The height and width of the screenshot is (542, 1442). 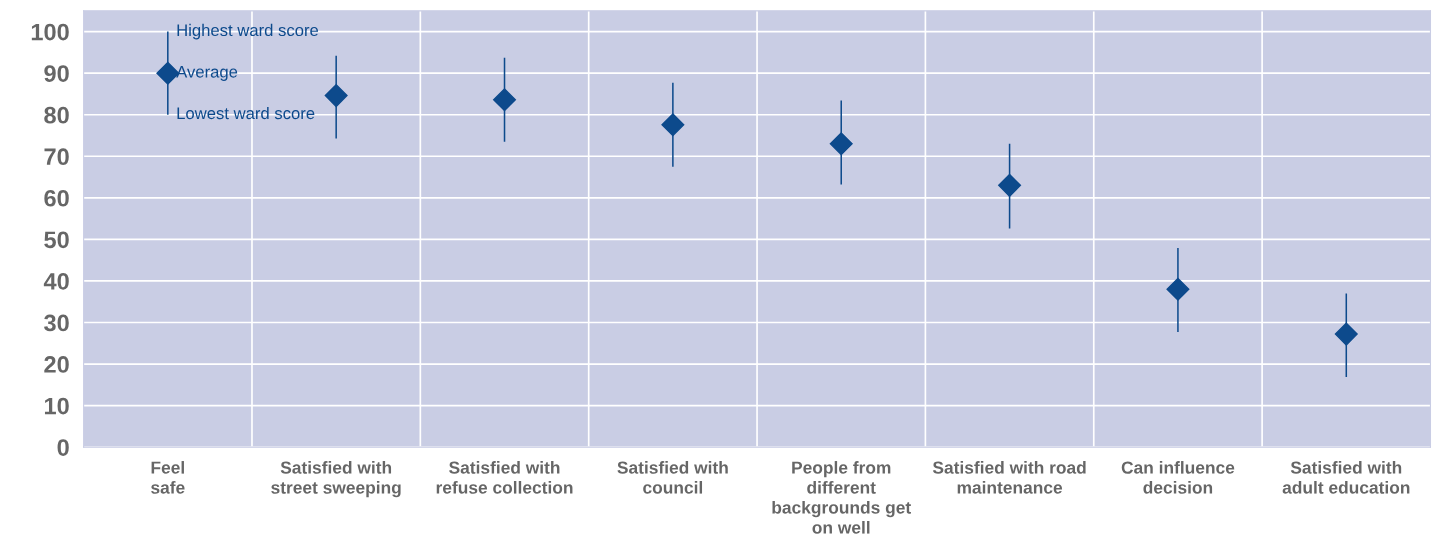 I want to click on x-tick-label: Can influence decision, so click(x=1178, y=477).